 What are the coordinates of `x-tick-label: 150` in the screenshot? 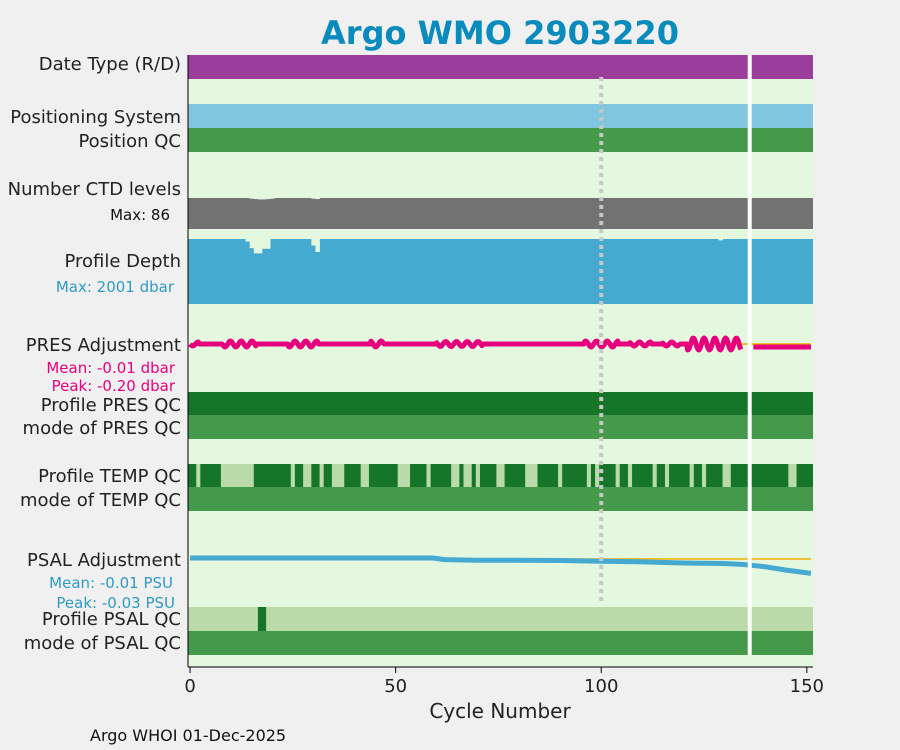 It's located at (807, 686).